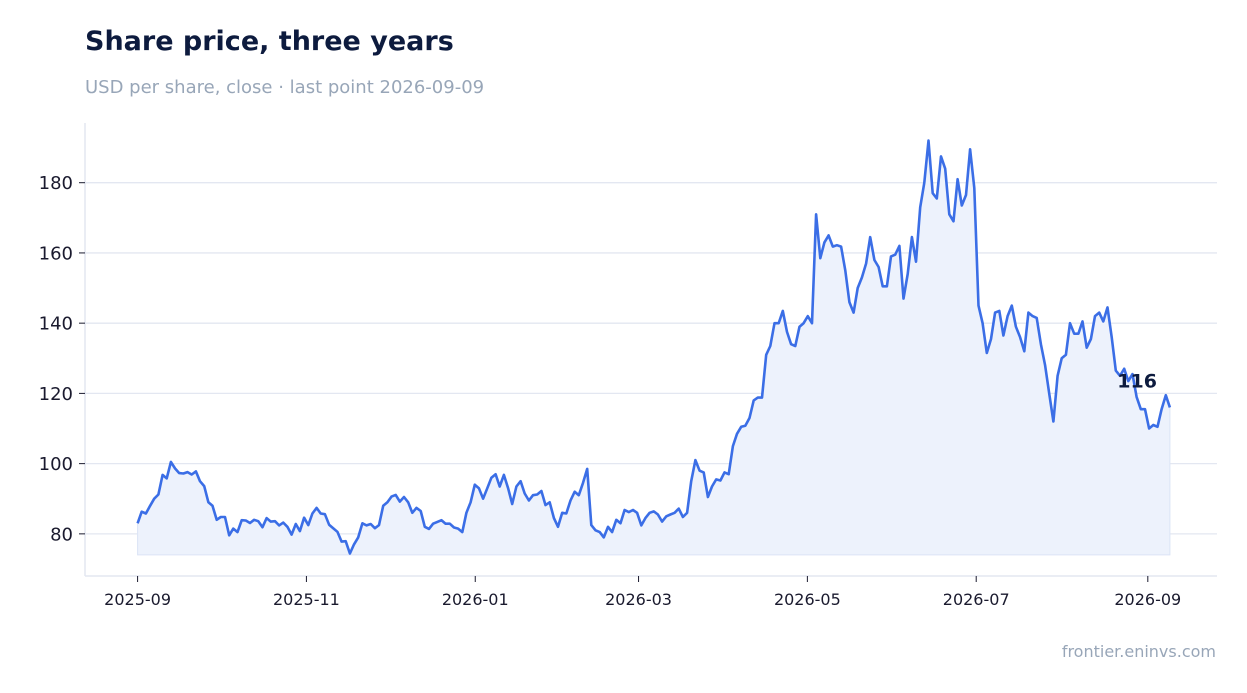  I want to click on y-tick-label: 180, so click(56, 183).